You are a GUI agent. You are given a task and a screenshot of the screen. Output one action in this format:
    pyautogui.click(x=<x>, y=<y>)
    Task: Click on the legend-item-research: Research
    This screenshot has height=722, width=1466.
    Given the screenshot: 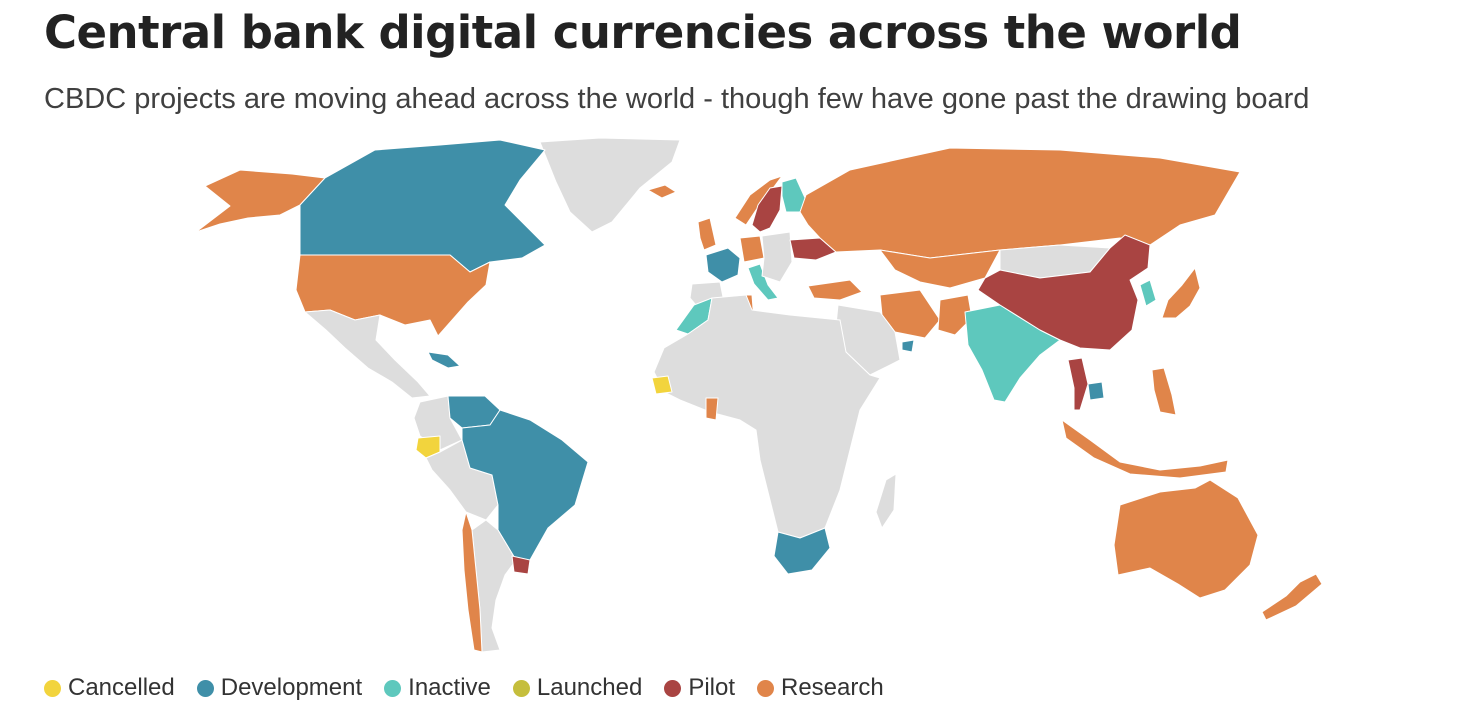 What is the action you would take?
    pyautogui.click(x=820, y=688)
    